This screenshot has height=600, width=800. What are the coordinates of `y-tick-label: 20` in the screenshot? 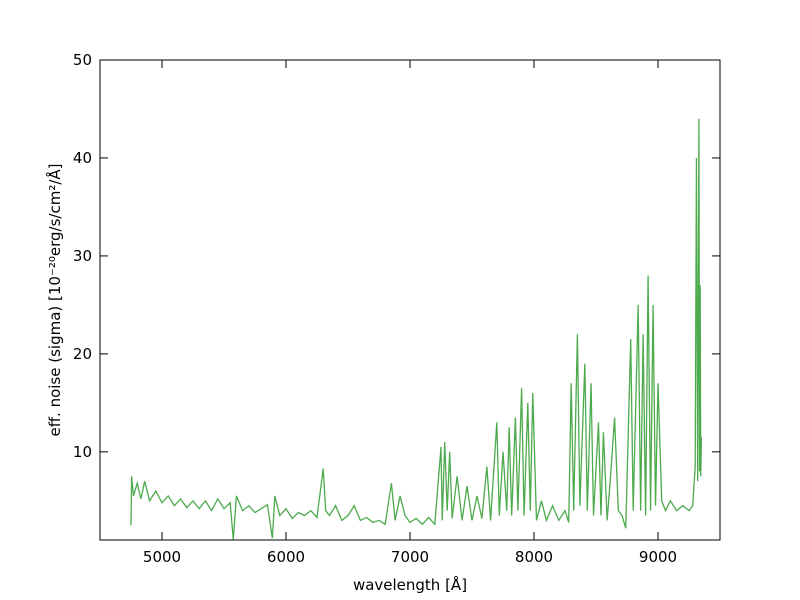 It's located at (82, 354).